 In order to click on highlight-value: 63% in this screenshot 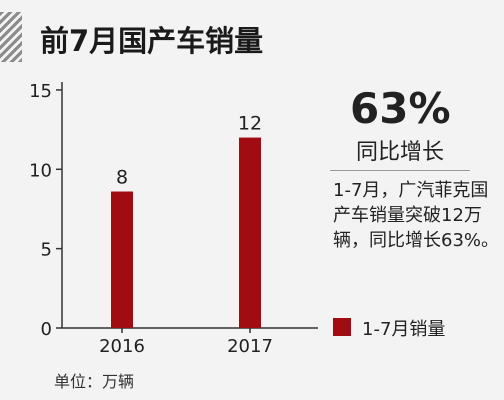, I will do `click(400, 108)`.